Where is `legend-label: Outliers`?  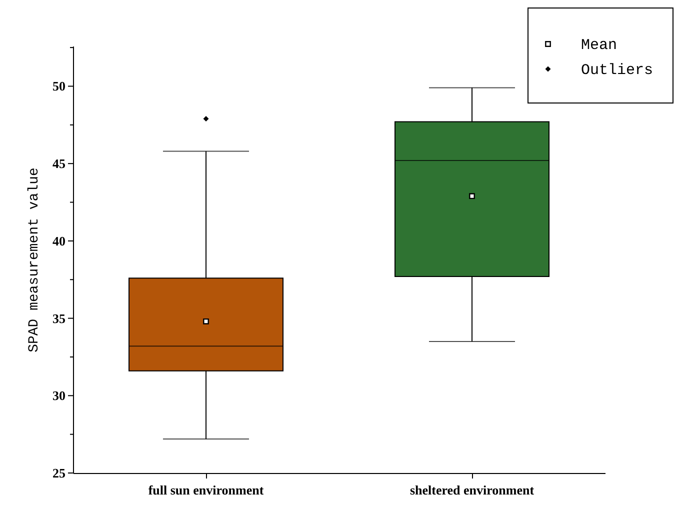 legend-label: Outliers is located at coordinates (617, 70).